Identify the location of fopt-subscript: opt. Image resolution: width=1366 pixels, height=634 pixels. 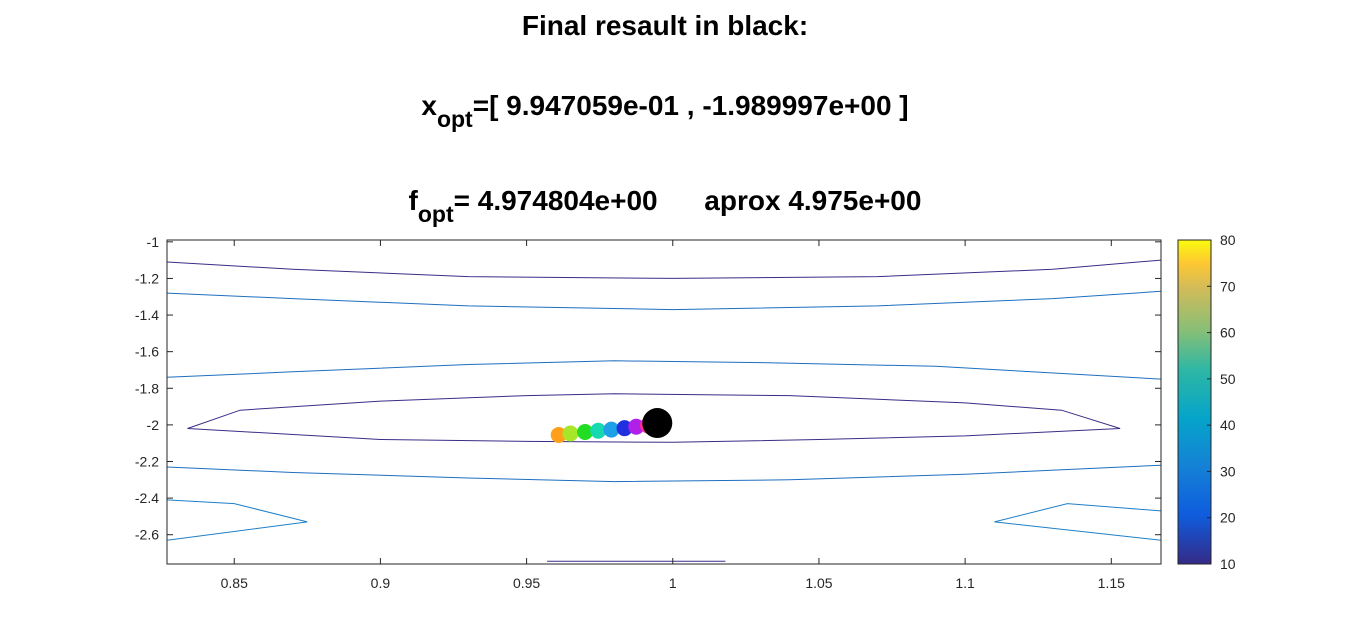
(435, 214).